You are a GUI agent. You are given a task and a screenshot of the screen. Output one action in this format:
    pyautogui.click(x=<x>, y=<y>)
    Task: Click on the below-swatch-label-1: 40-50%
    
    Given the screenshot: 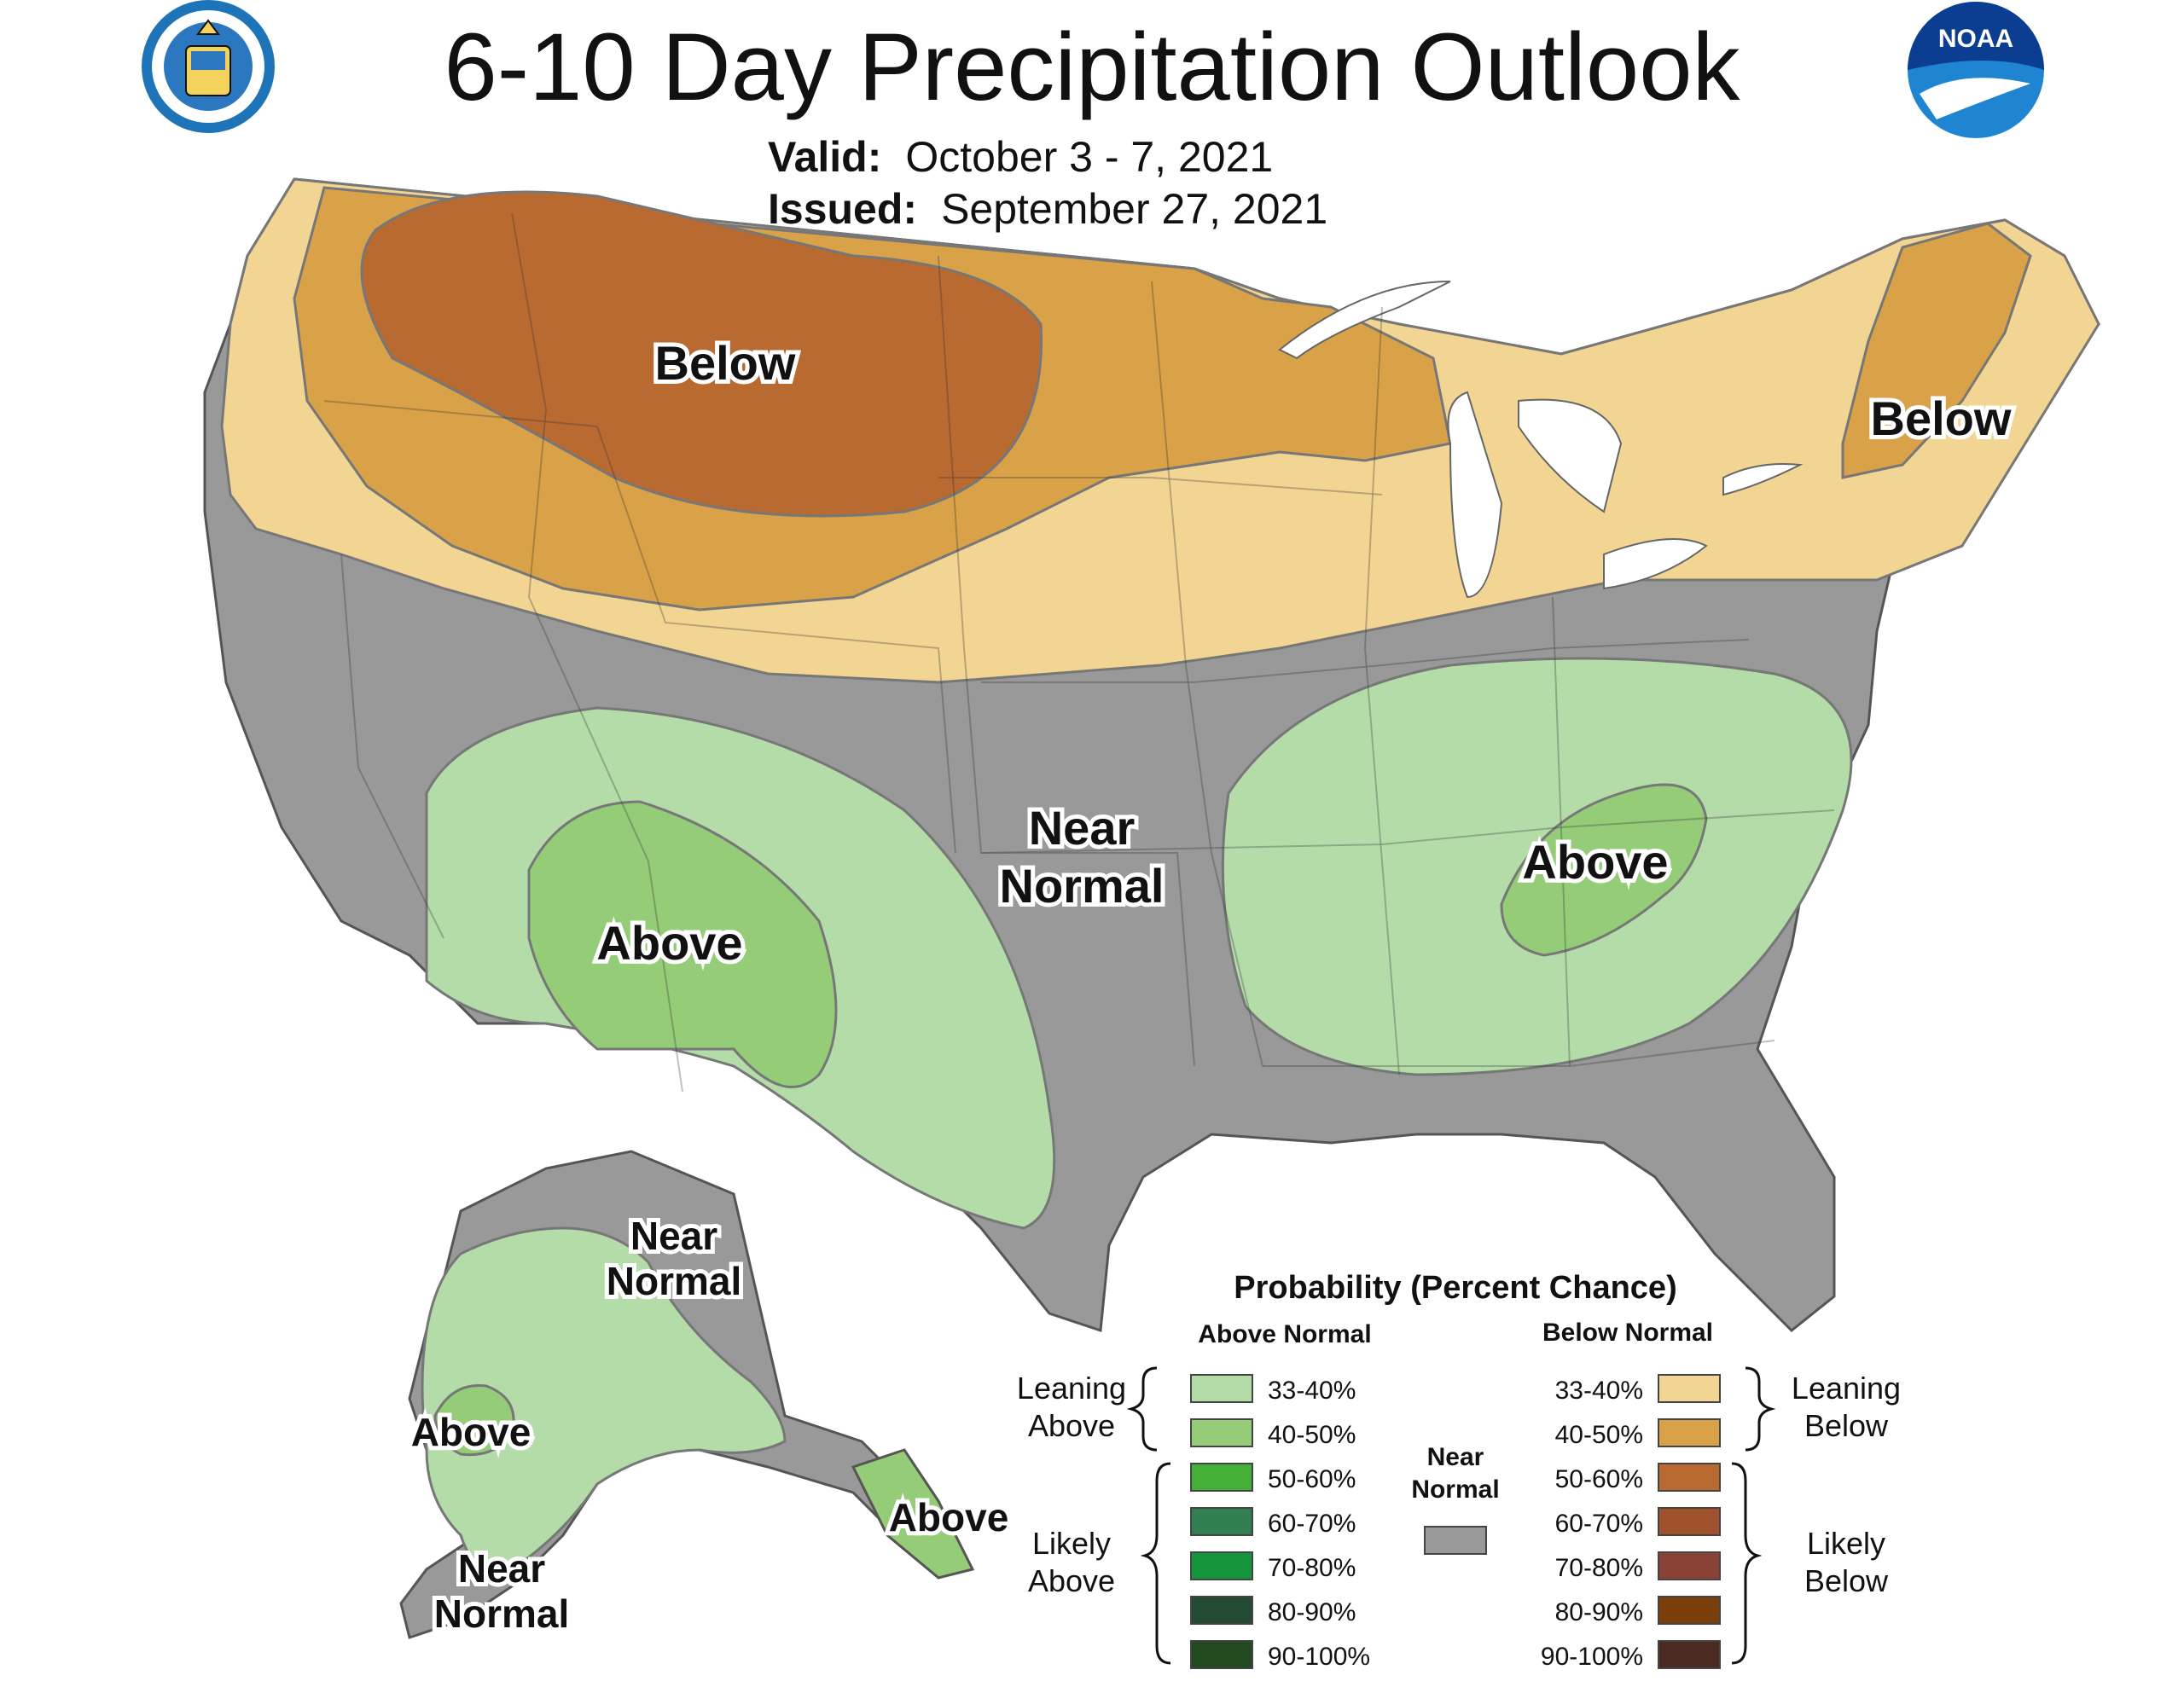 What is the action you would take?
    pyautogui.click(x=1599, y=1435)
    